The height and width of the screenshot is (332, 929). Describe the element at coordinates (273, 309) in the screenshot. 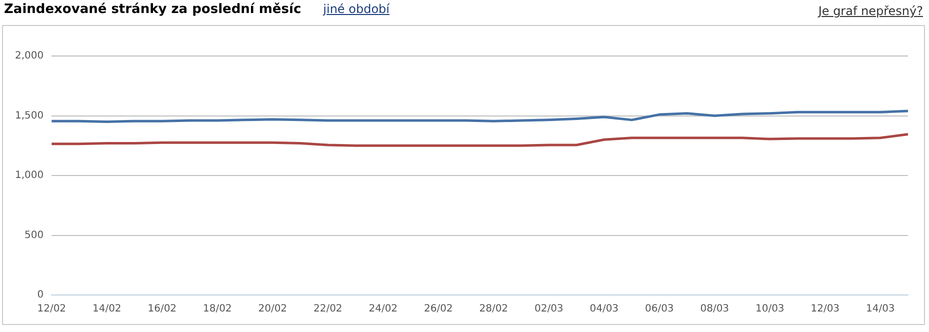

I see `x-tick-label: 20/02` at that location.